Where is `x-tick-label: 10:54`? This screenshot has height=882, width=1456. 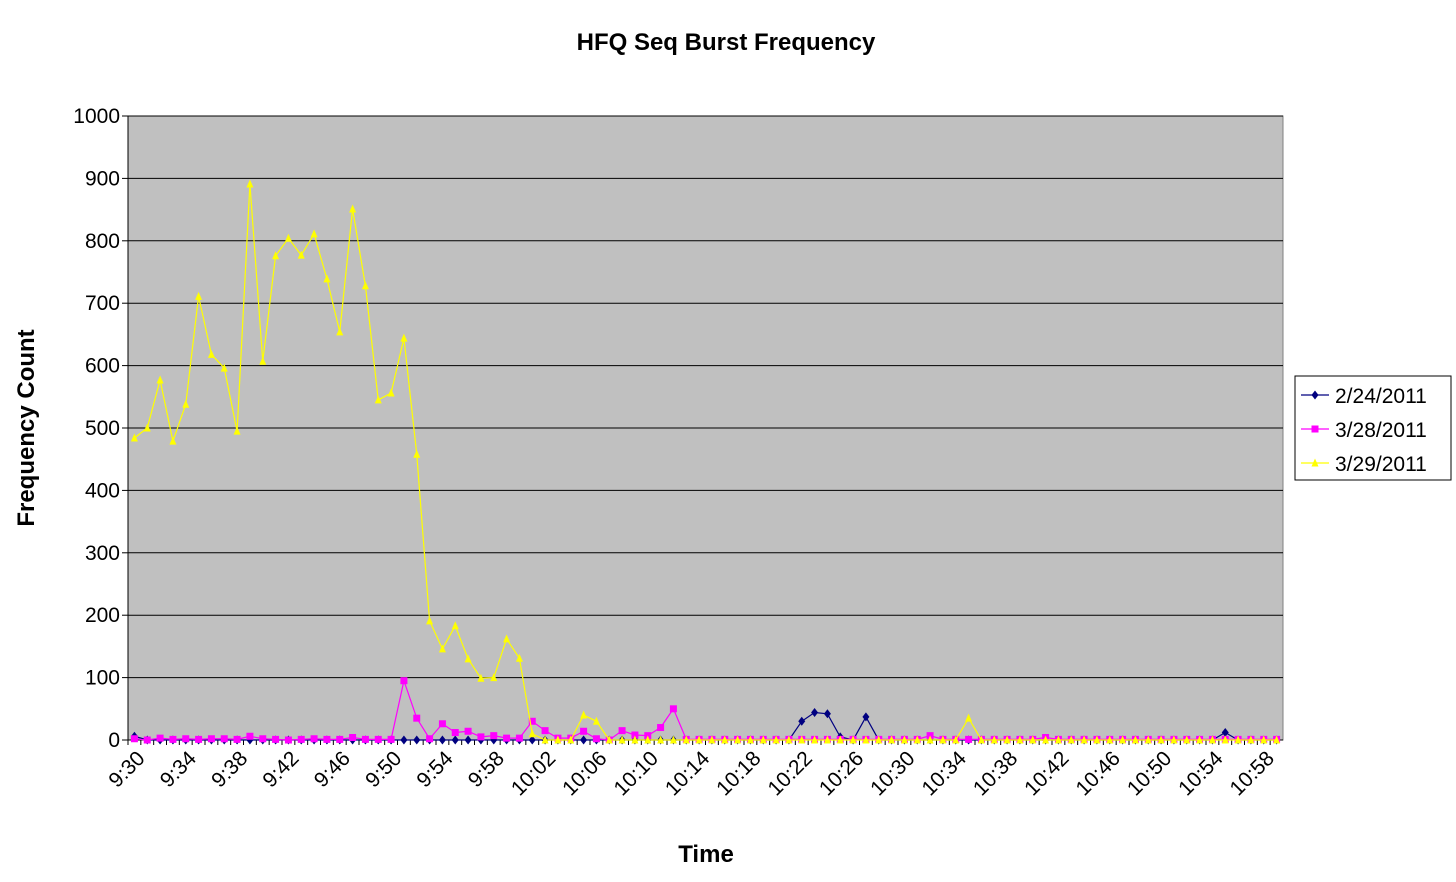 x-tick-label: 10:54 is located at coordinates (1201, 774).